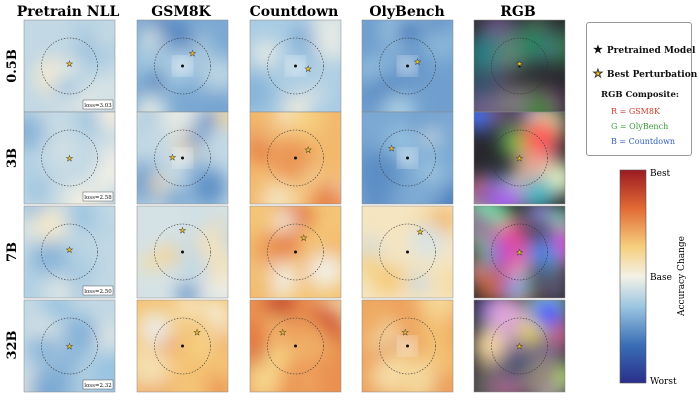  I want to click on row-label: 0.5B, so click(12, 66).